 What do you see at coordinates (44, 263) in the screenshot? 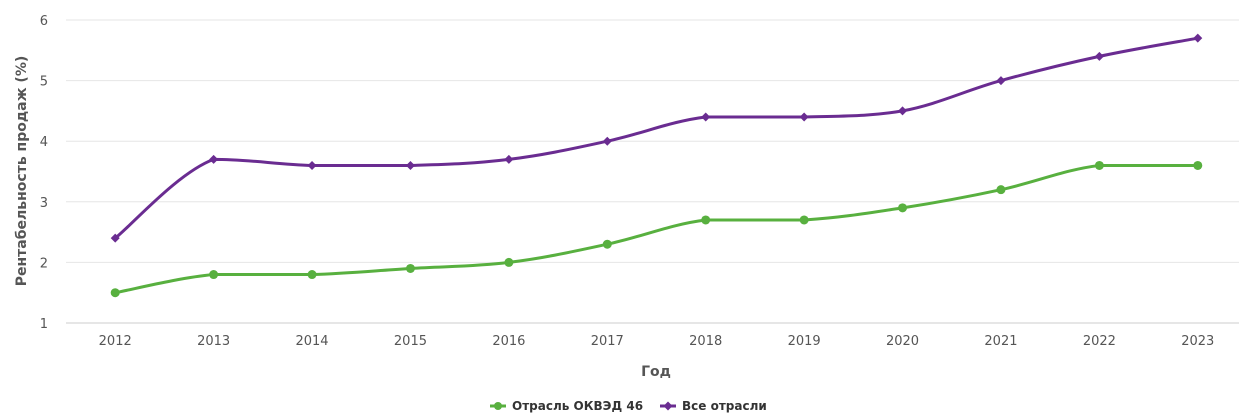
I see `y-tick-label: 2` at bounding box center [44, 263].